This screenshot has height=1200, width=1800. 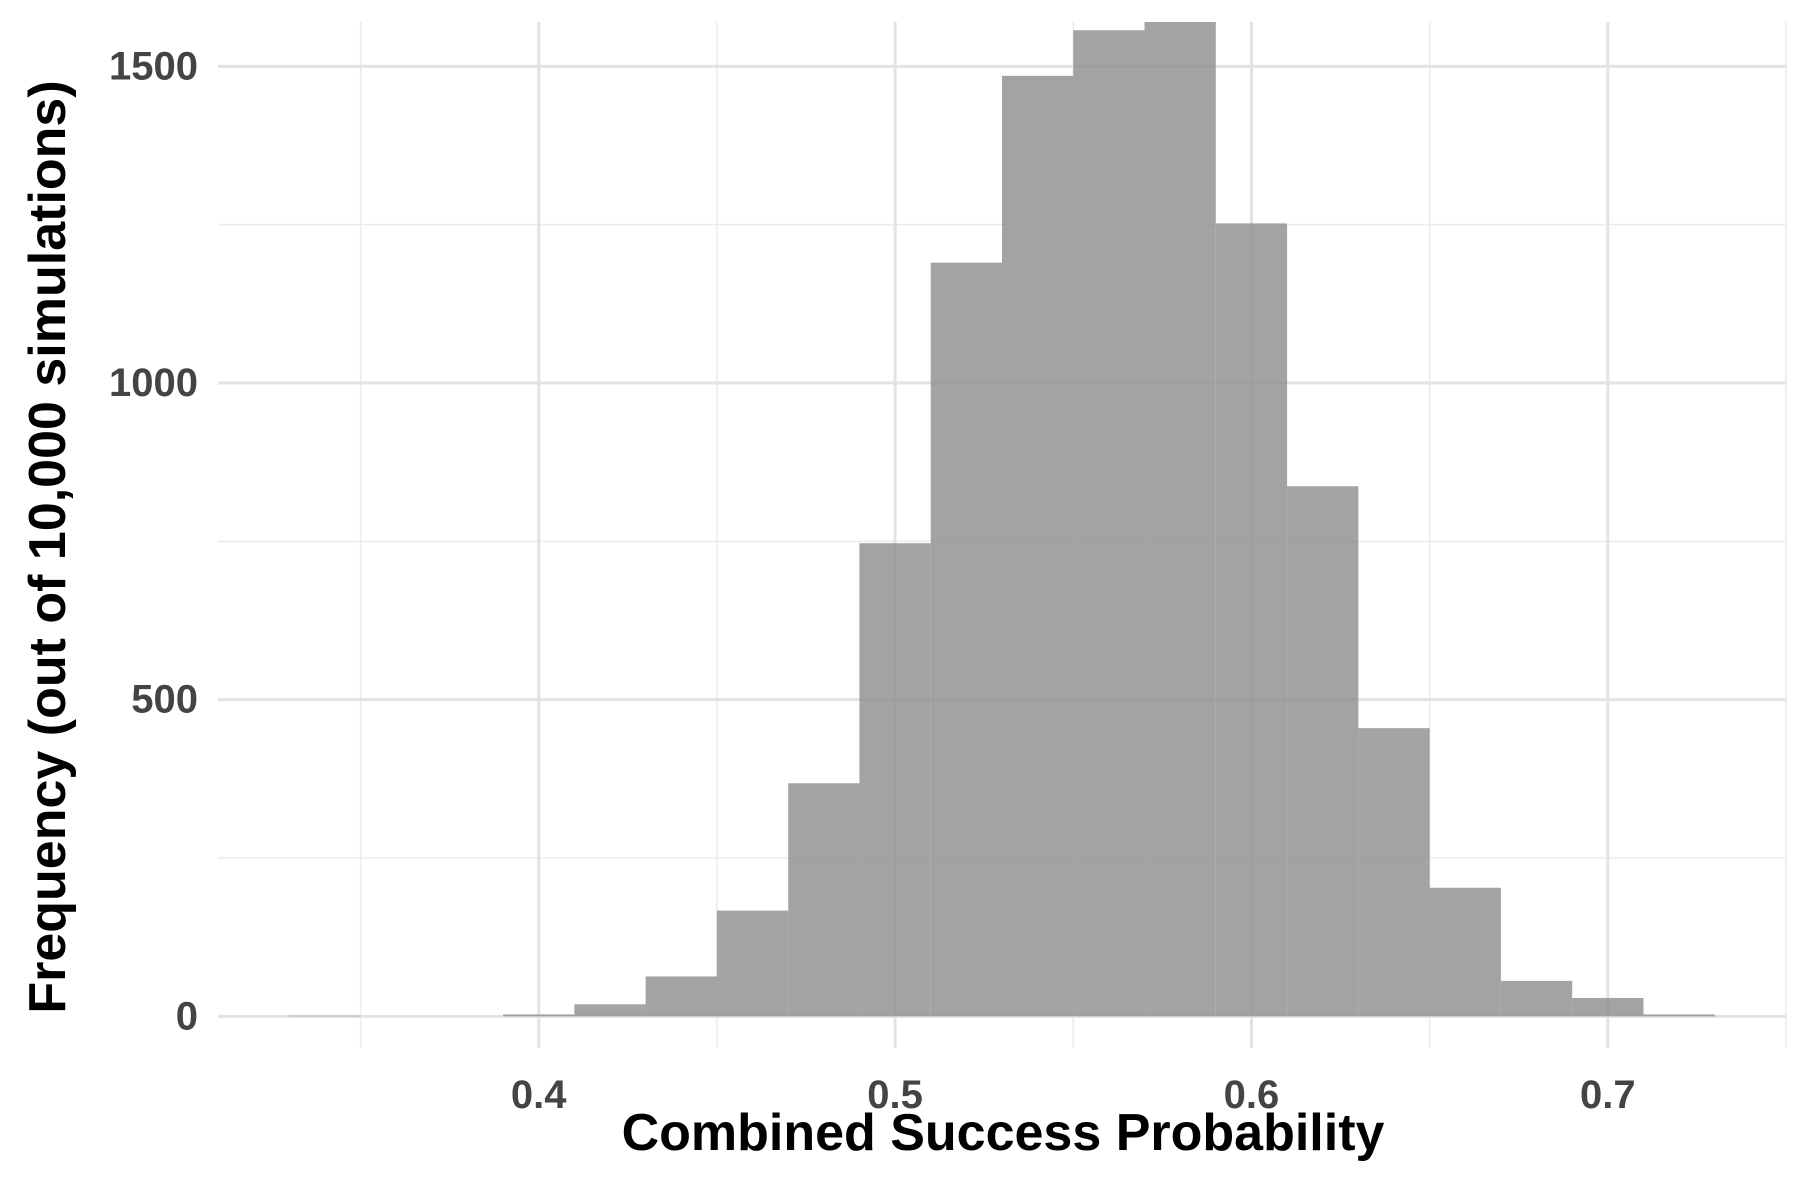 I want to click on y-tick-label: 1000, so click(x=153, y=383).